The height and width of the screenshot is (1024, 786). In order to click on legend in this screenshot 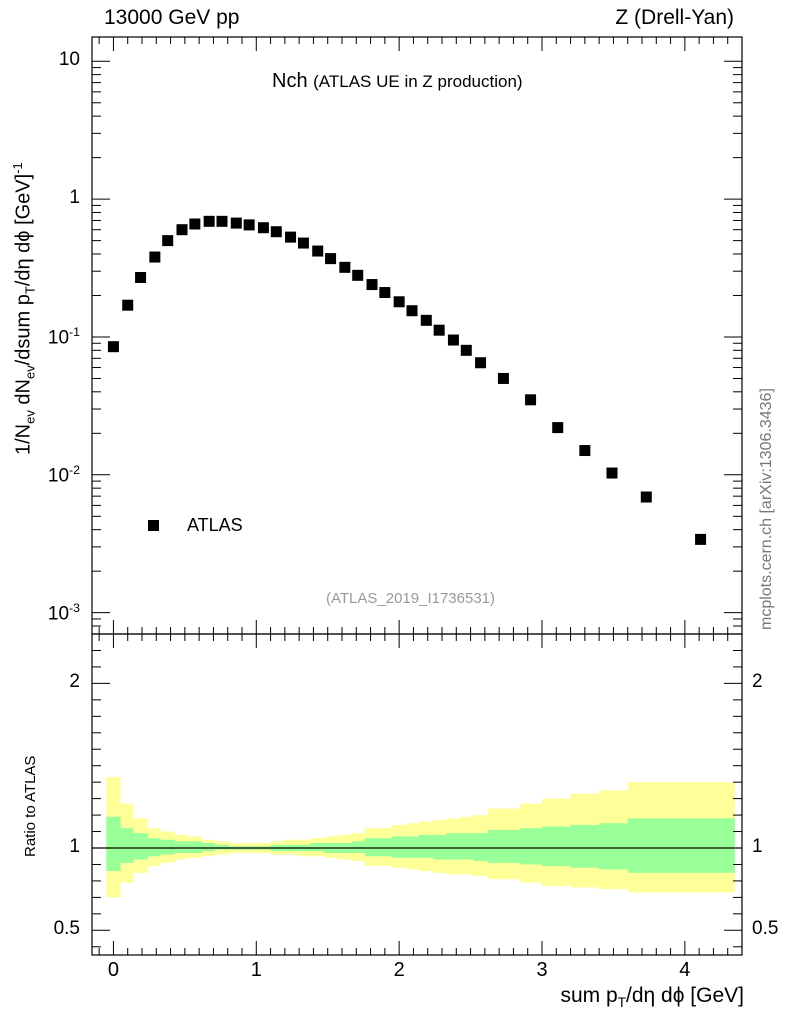, I will do `click(153, 525)`.